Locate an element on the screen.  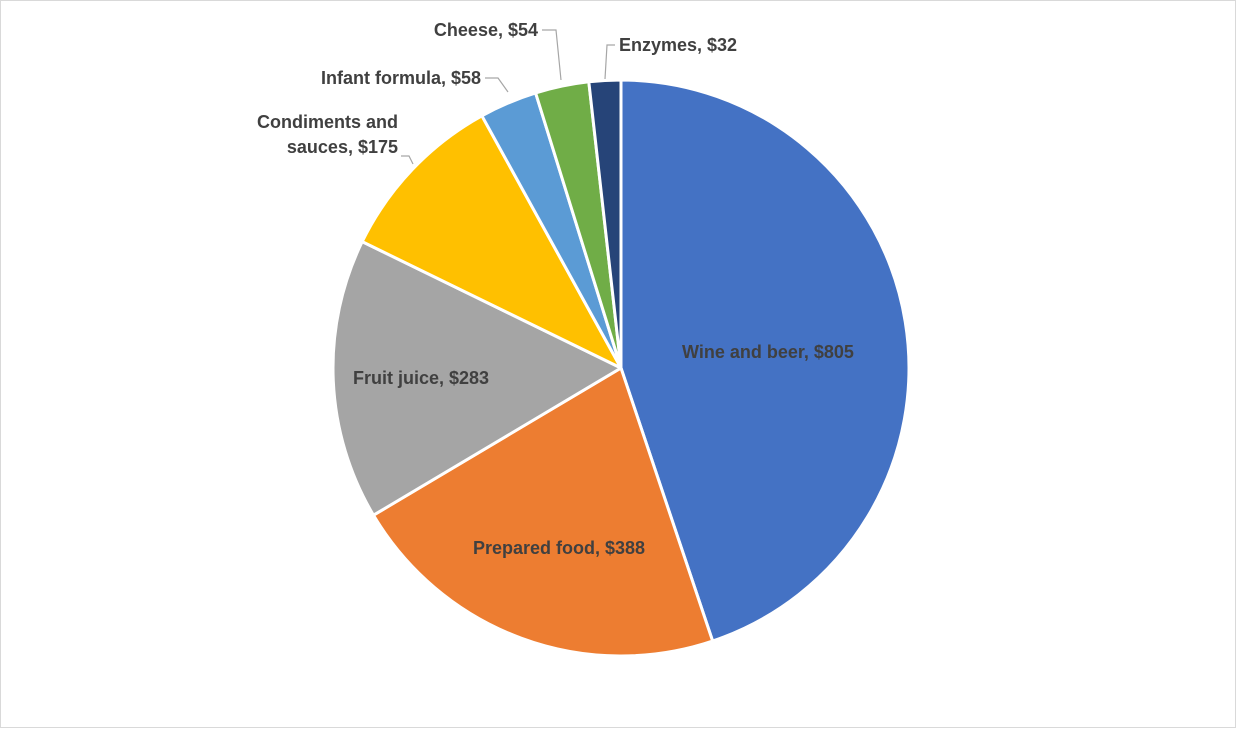
pie-slice-prepared-food is located at coordinates (543, 512).